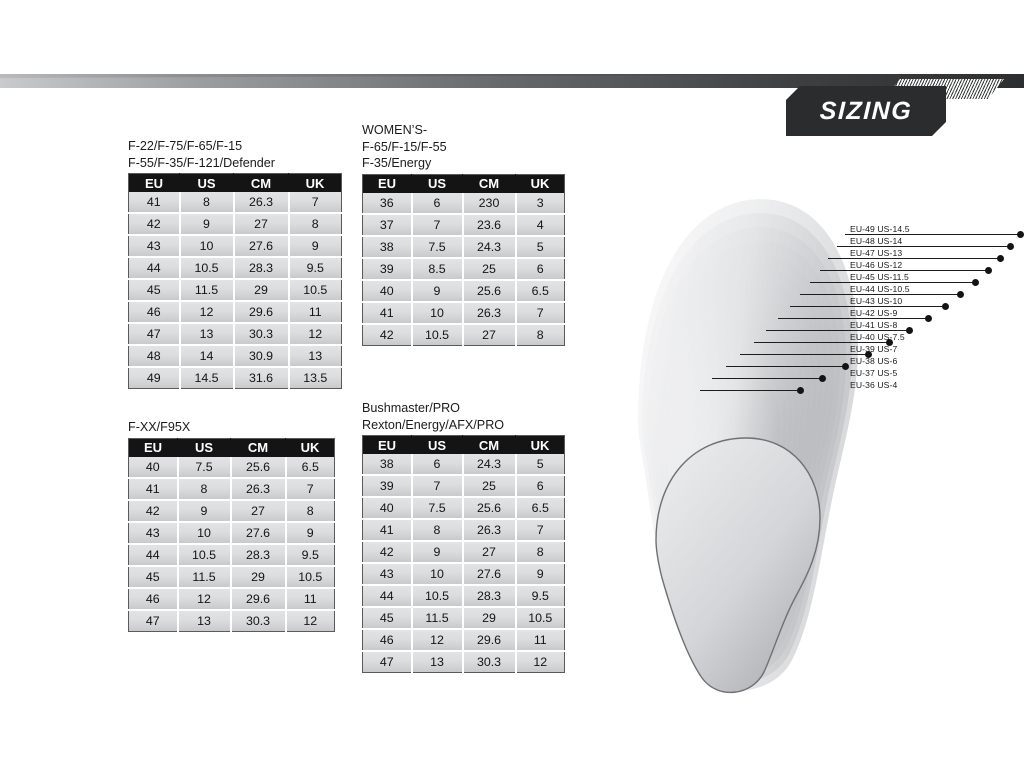  Describe the element at coordinates (387, 269) in the screenshot. I see `cell-eu: 39` at that location.